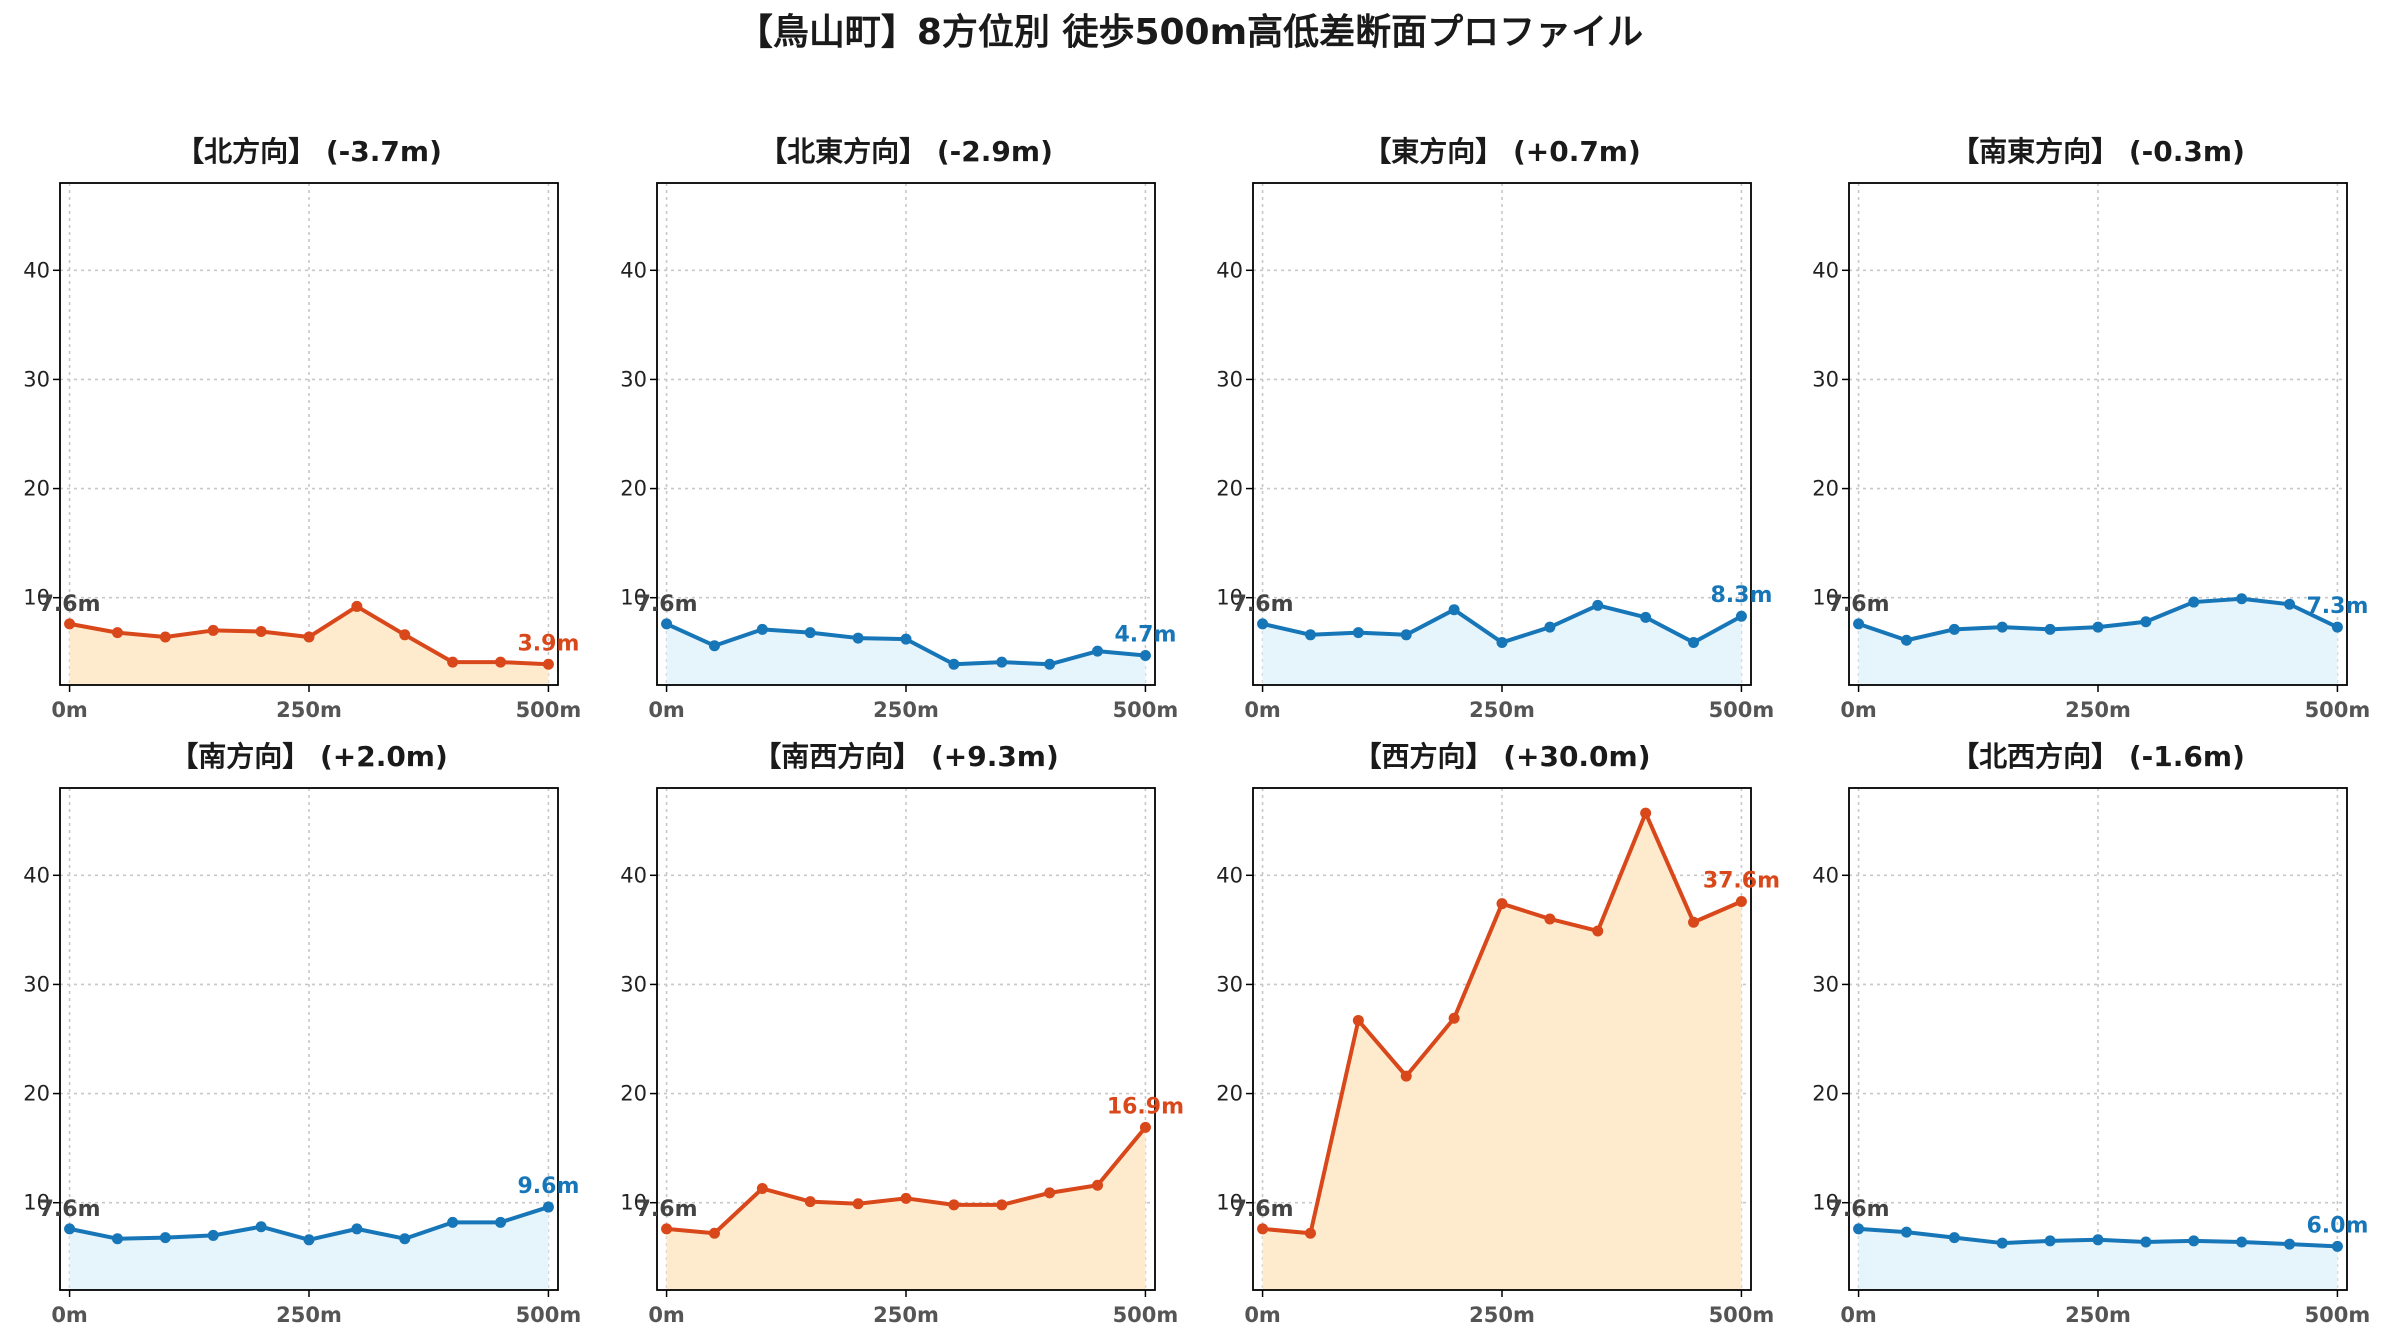 This screenshot has width=2381, height=1340. Describe the element at coordinates (1741, 880) in the screenshot. I see `end-value-label: 37.6m` at that location.